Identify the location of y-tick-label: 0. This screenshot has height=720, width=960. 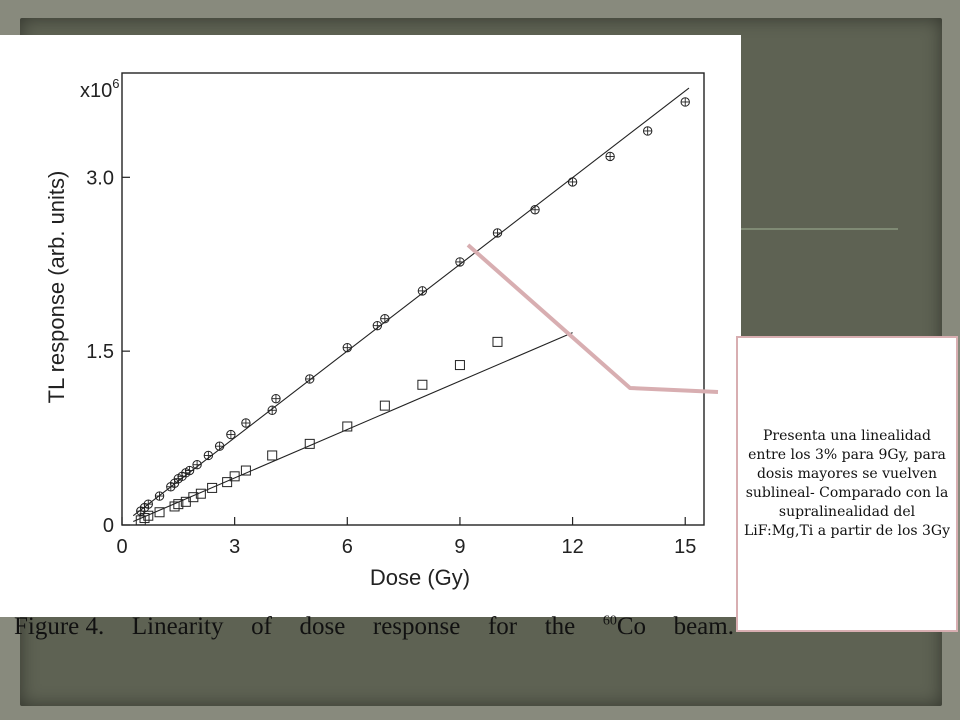
(108, 526).